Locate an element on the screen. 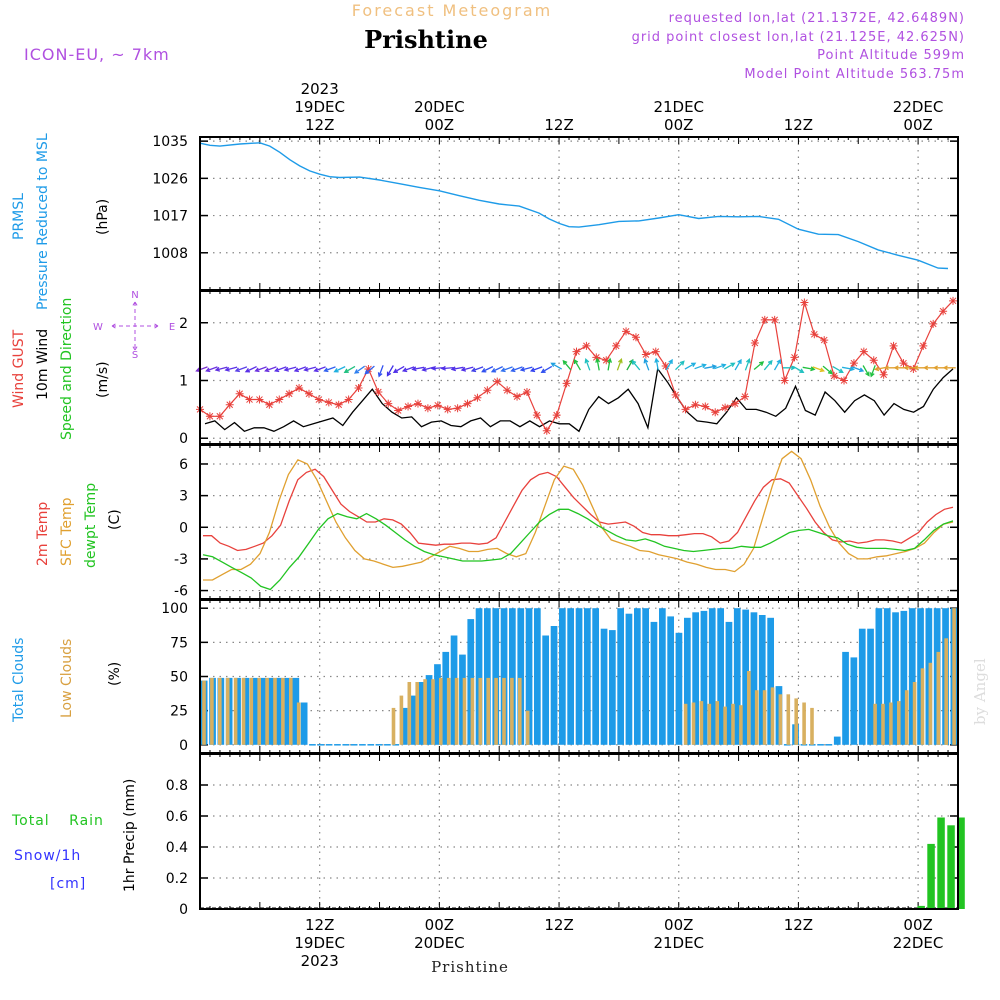  y-tick-label: 0.4 is located at coordinates (177, 848).